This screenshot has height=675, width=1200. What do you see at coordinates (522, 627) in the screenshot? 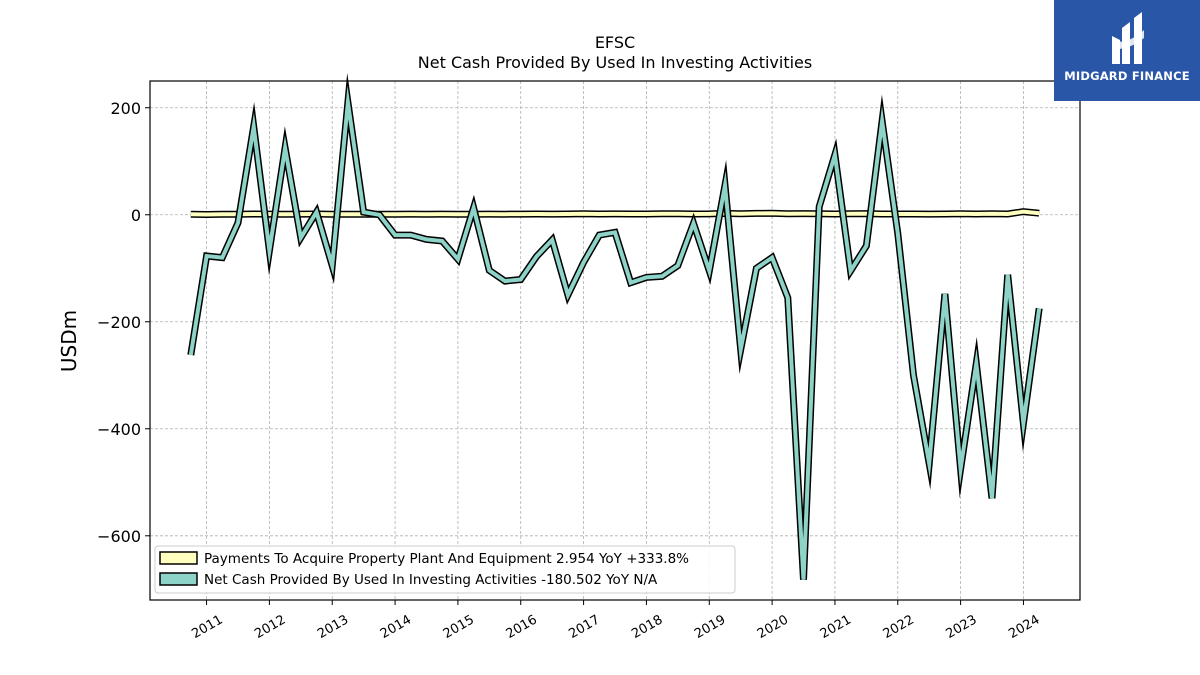
I see `x-tick-label: 2016` at bounding box center [522, 627].